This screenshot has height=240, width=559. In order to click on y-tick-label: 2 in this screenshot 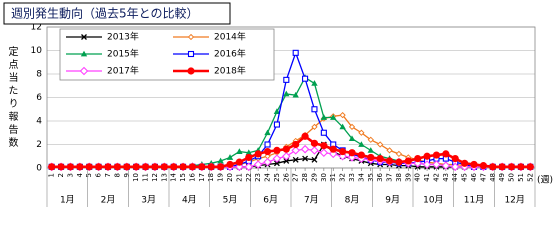, I will do `click(39, 145)`.